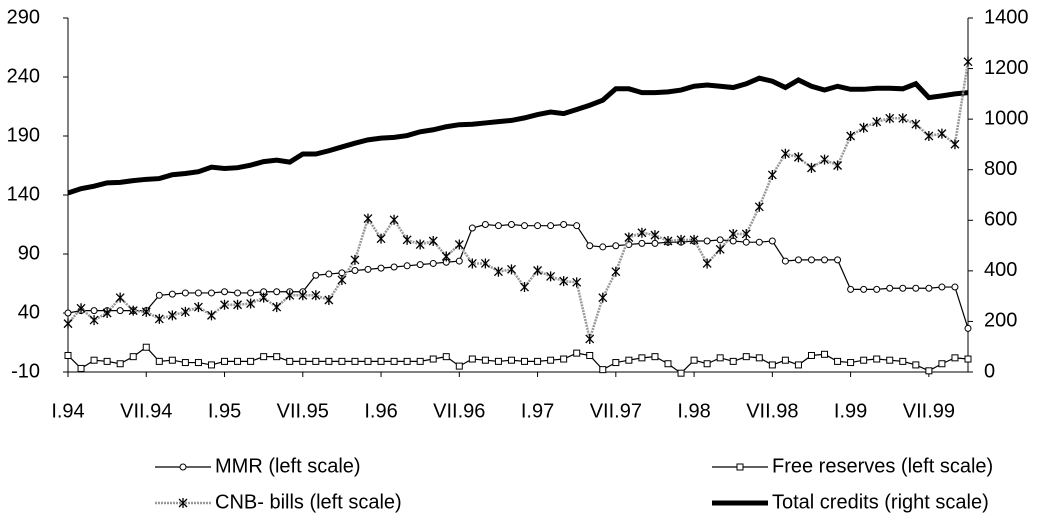 The image size is (1053, 522). Describe the element at coordinates (146, 411) in the screenshot. I see `x-tick-label: VII.94` at that location.